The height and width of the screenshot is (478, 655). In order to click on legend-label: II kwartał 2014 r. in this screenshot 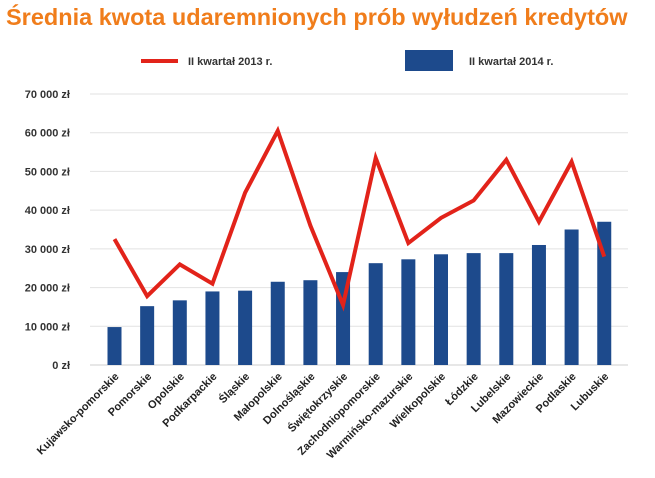, I will do `click(511, 62)`.